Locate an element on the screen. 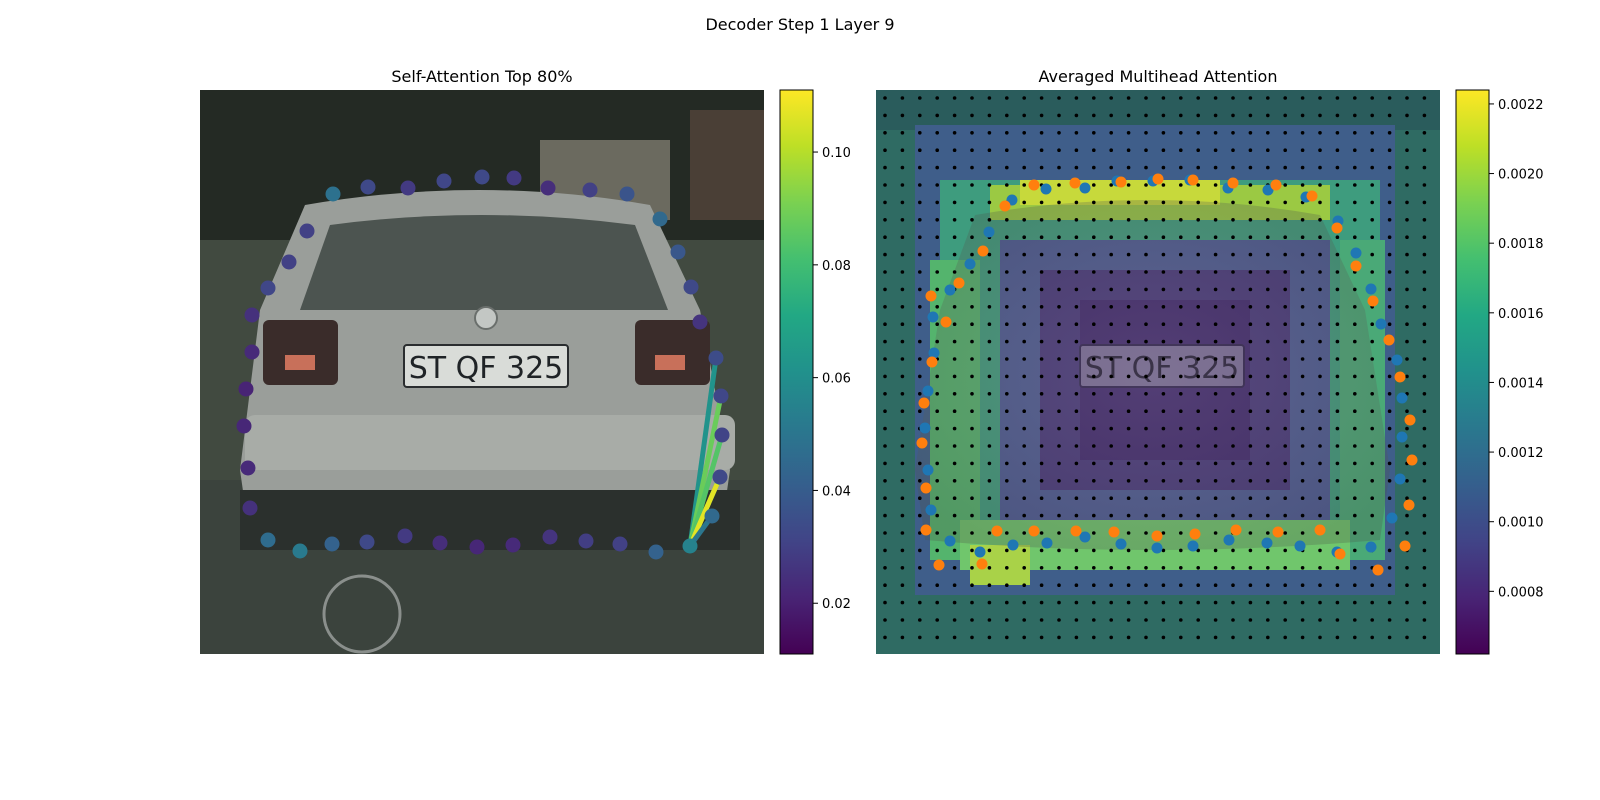 This screenshot has width=1600, height=800. left-license-plate: ST QF 325 is located at coordinates (486, 368).